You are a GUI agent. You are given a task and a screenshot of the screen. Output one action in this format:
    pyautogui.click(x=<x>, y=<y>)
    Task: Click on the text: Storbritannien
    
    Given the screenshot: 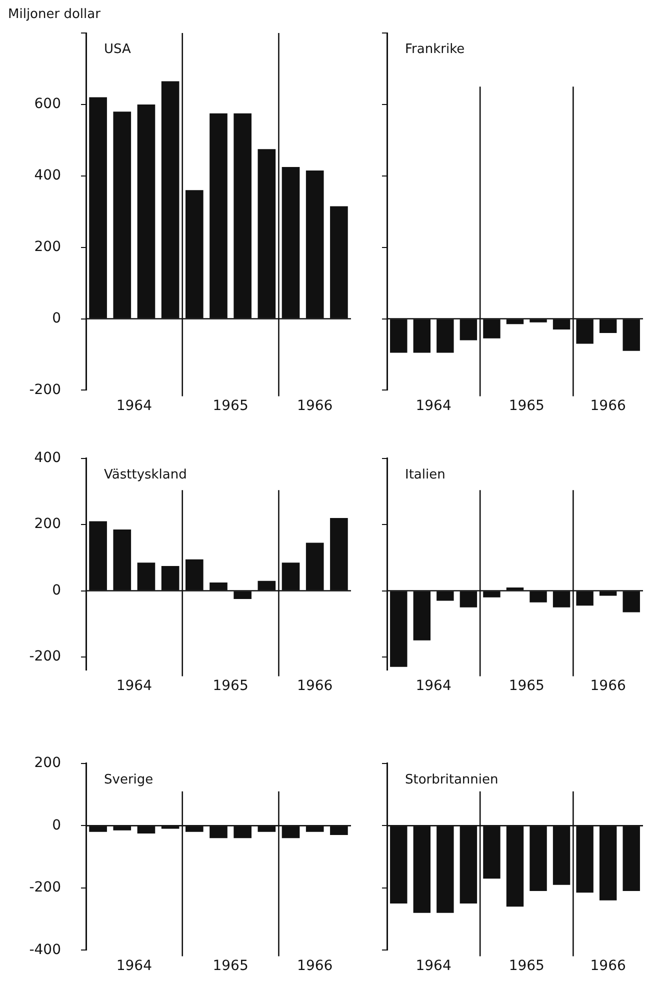 What is the action you would take?
    pyautogui.click(x=451, y=780)
    